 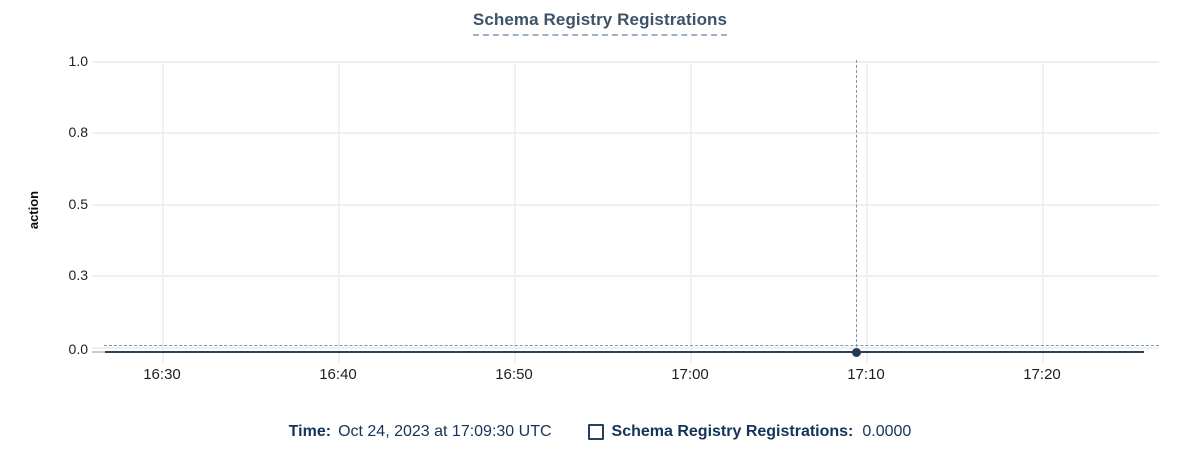 What do you see at coordinates (690, 374) in the screenshot?
I see `x-tick-label: 17:00` at bounding box center [690, 374].